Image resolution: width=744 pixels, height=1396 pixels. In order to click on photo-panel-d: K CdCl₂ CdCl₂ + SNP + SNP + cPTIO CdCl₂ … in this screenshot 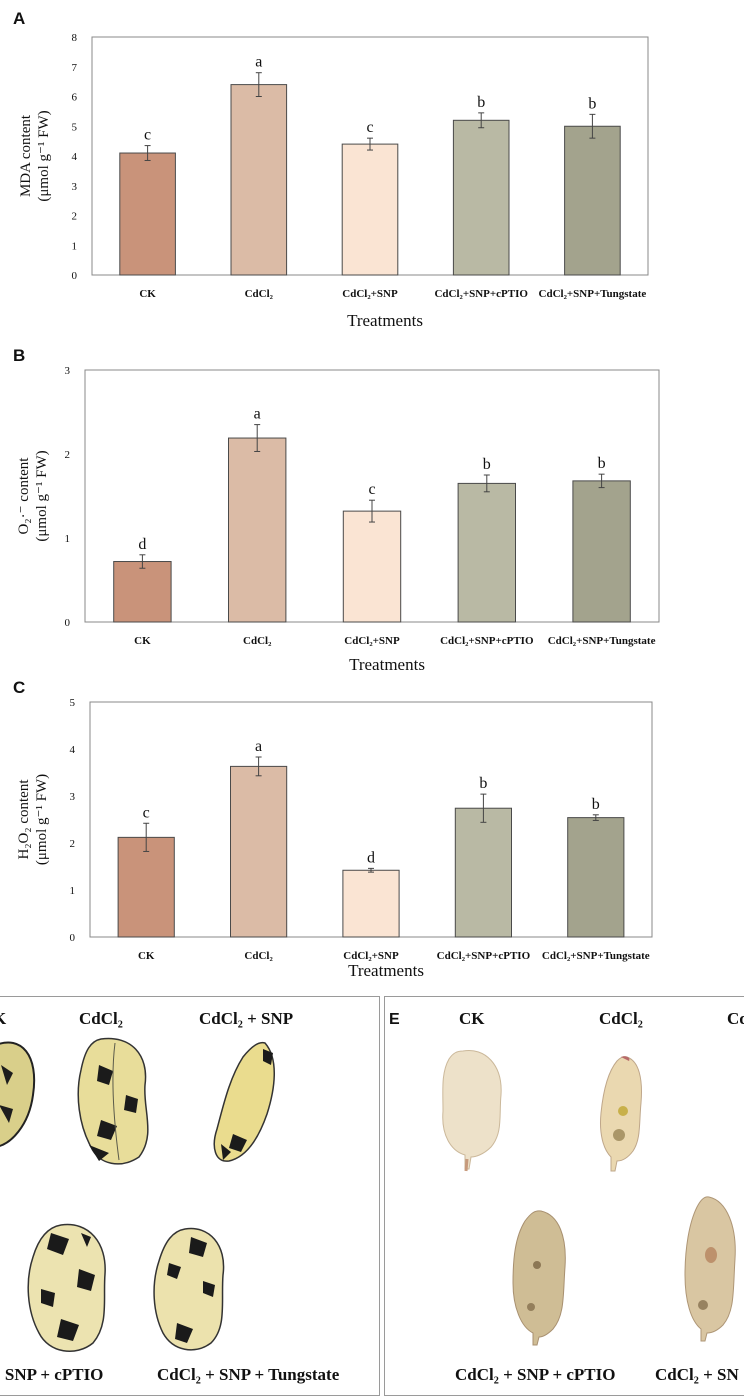, I will do `click(190, 1196)`.